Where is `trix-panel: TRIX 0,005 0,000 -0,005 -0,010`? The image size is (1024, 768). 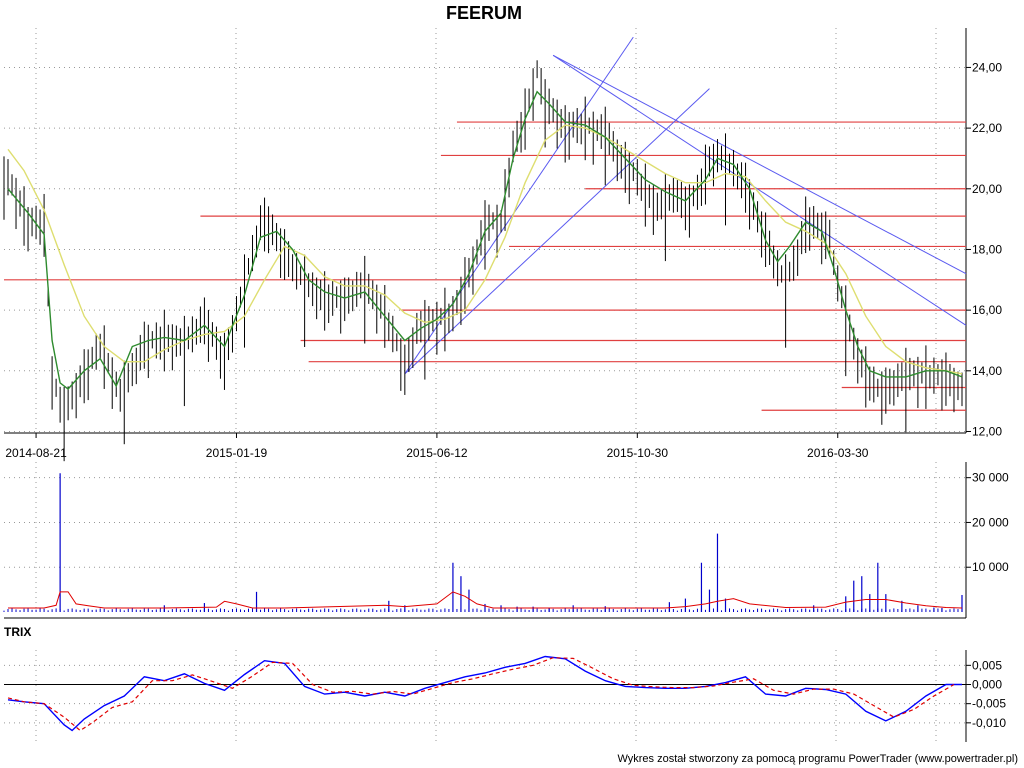
trix-panel: TRIX 0,005 0,000 -0,005 -0,010 is located at coordinates (505, 683).